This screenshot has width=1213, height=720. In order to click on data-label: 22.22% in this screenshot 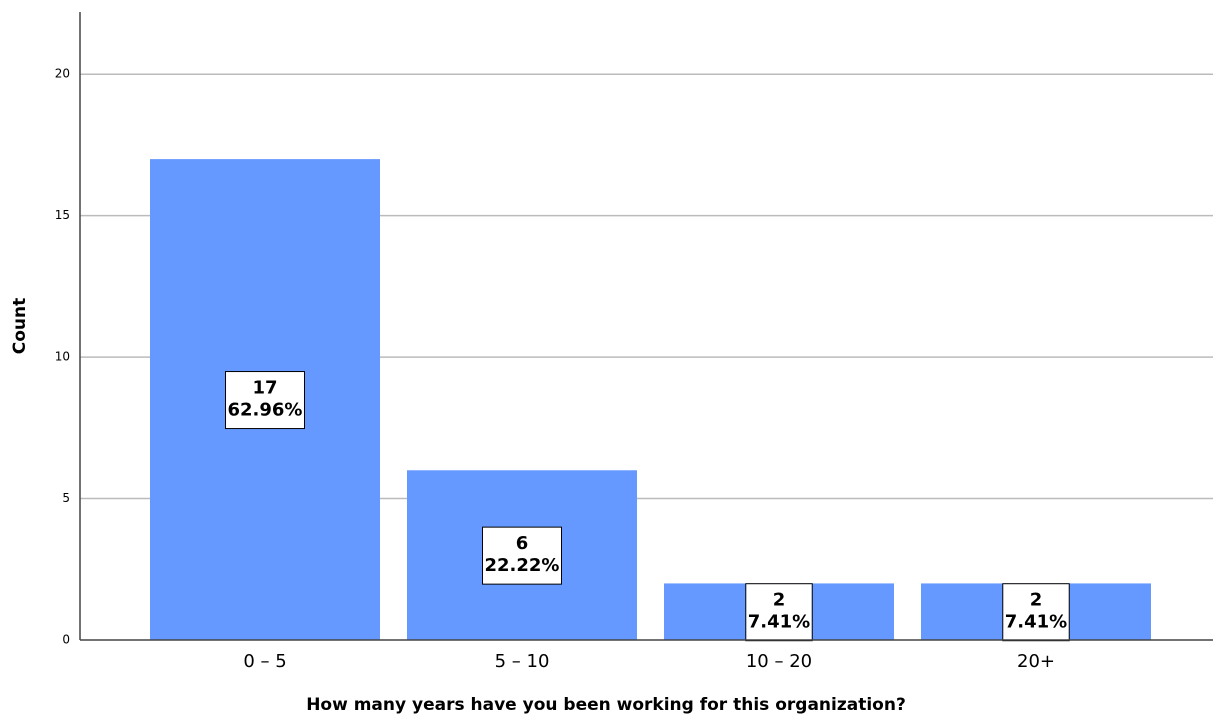, I will do `click(522, 565)`.